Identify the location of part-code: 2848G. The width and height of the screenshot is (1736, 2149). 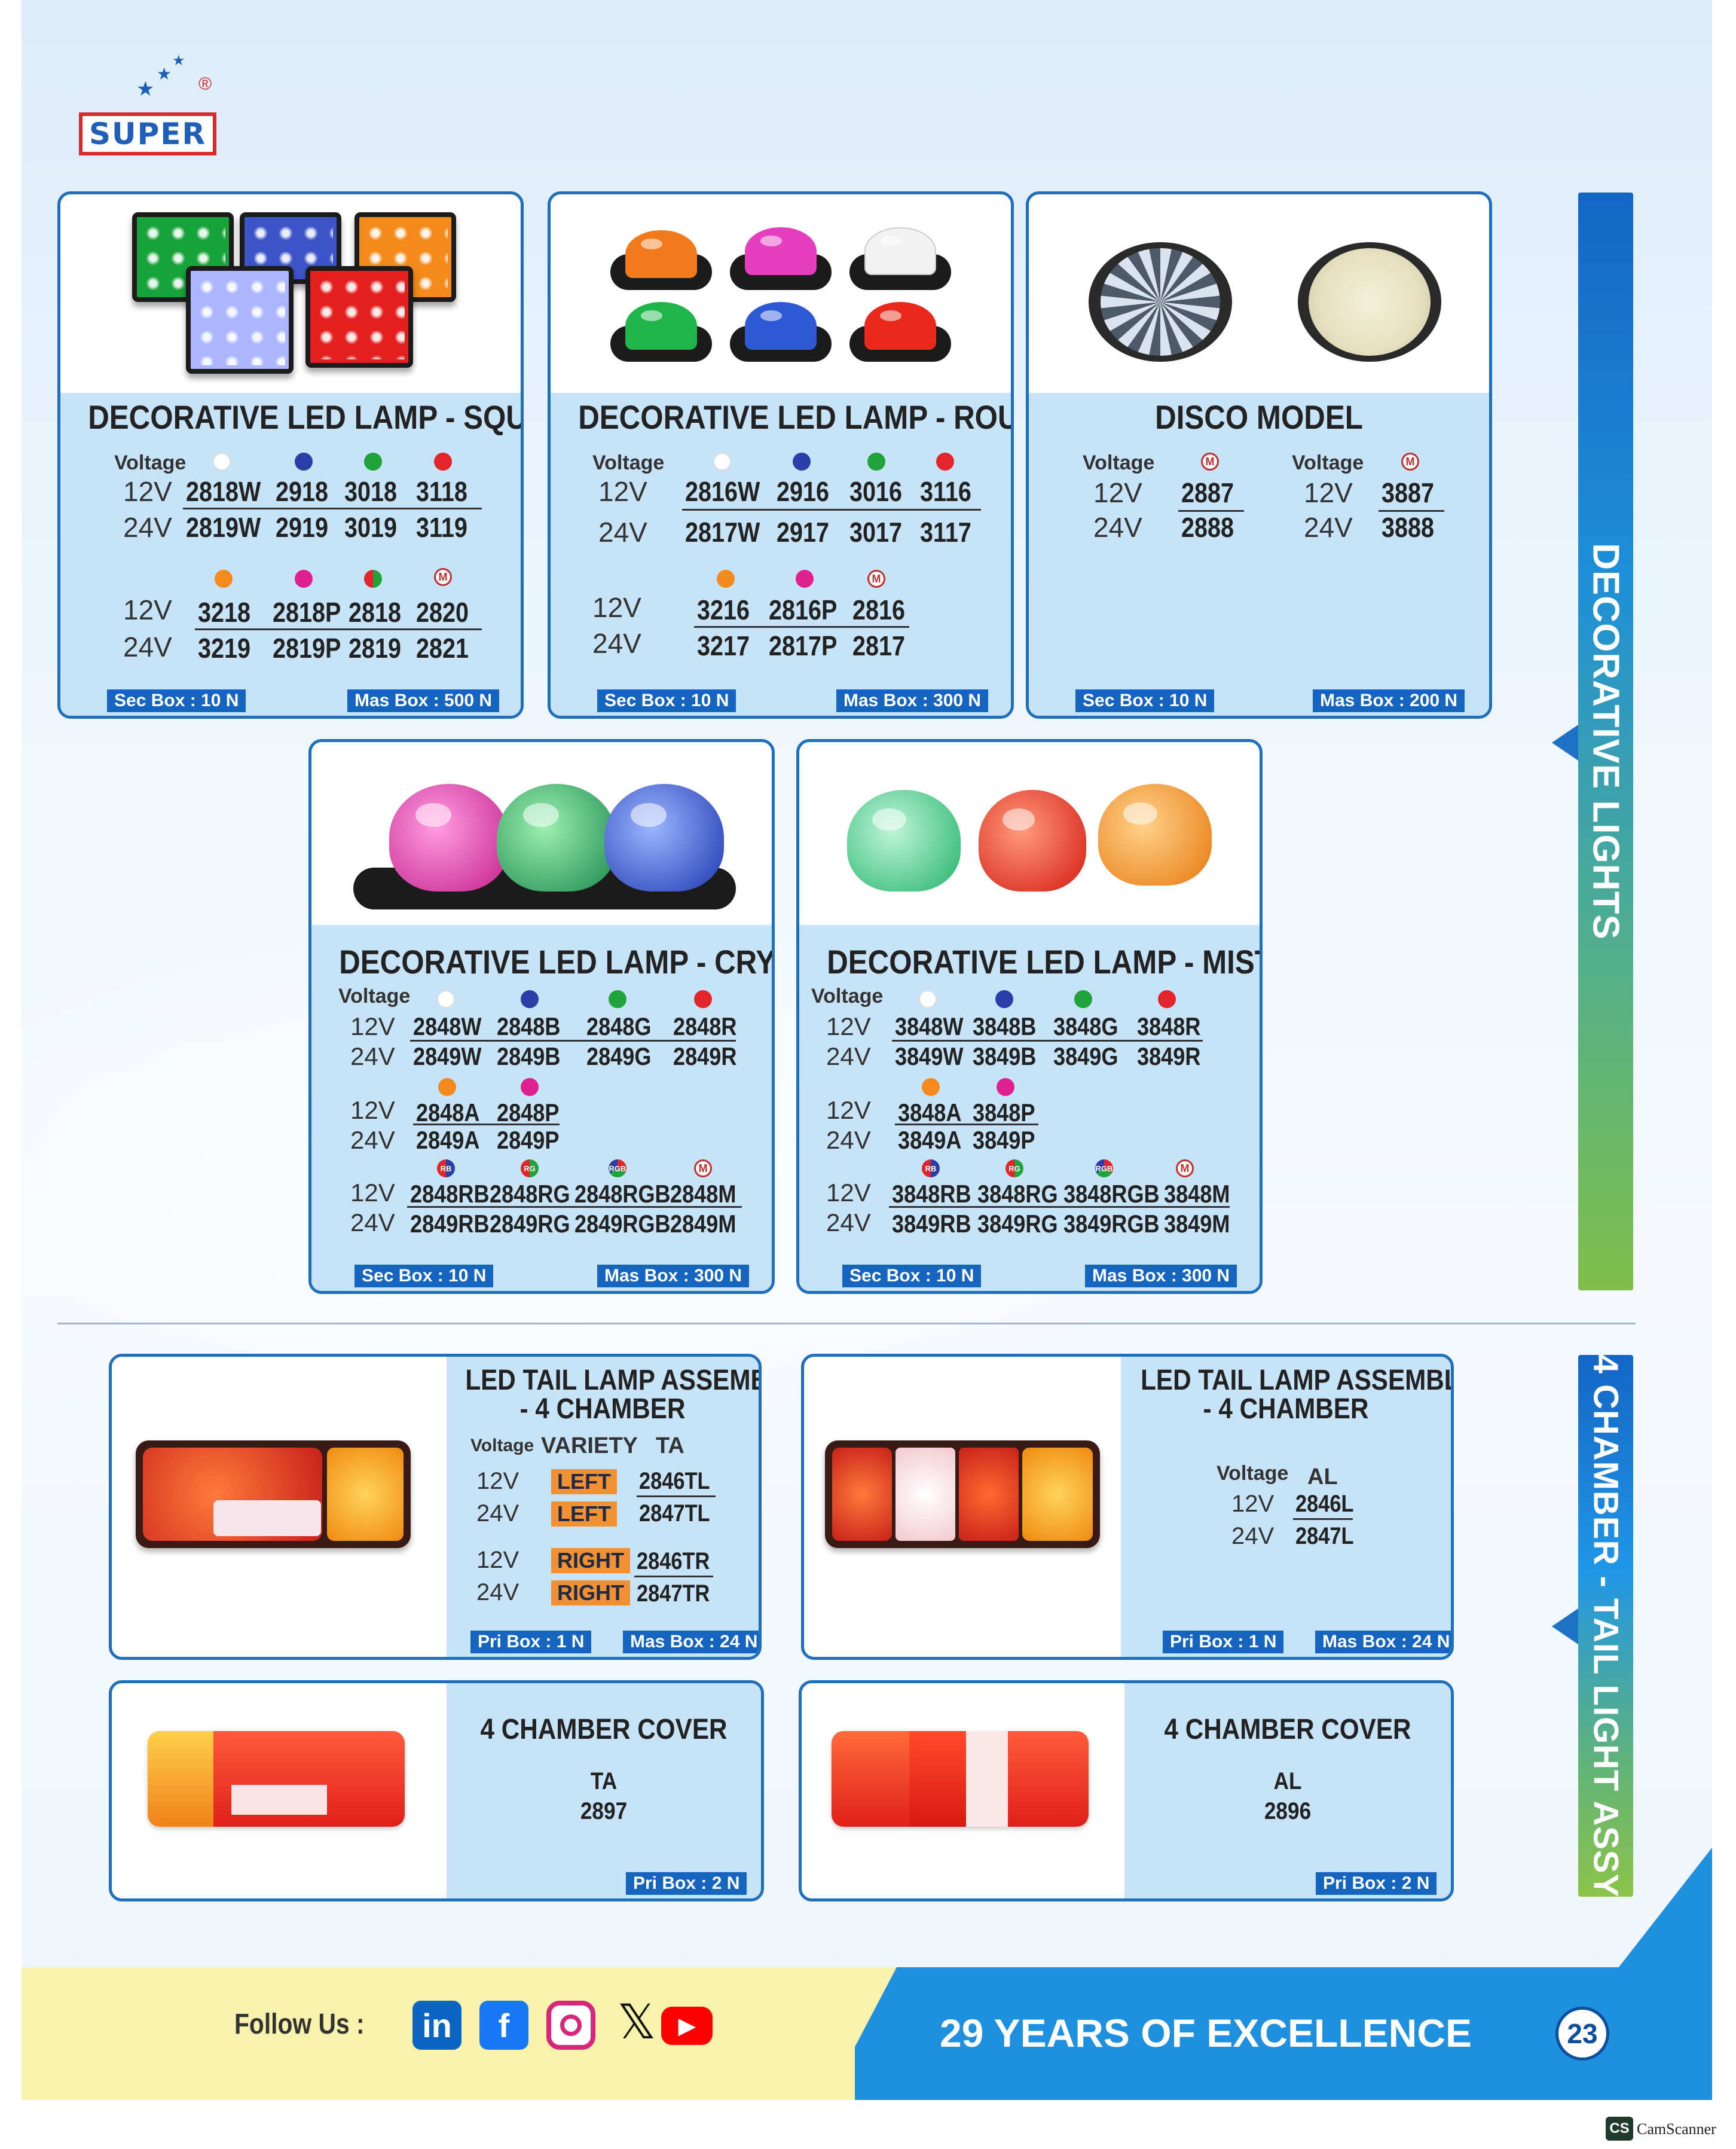
(619, 1026).